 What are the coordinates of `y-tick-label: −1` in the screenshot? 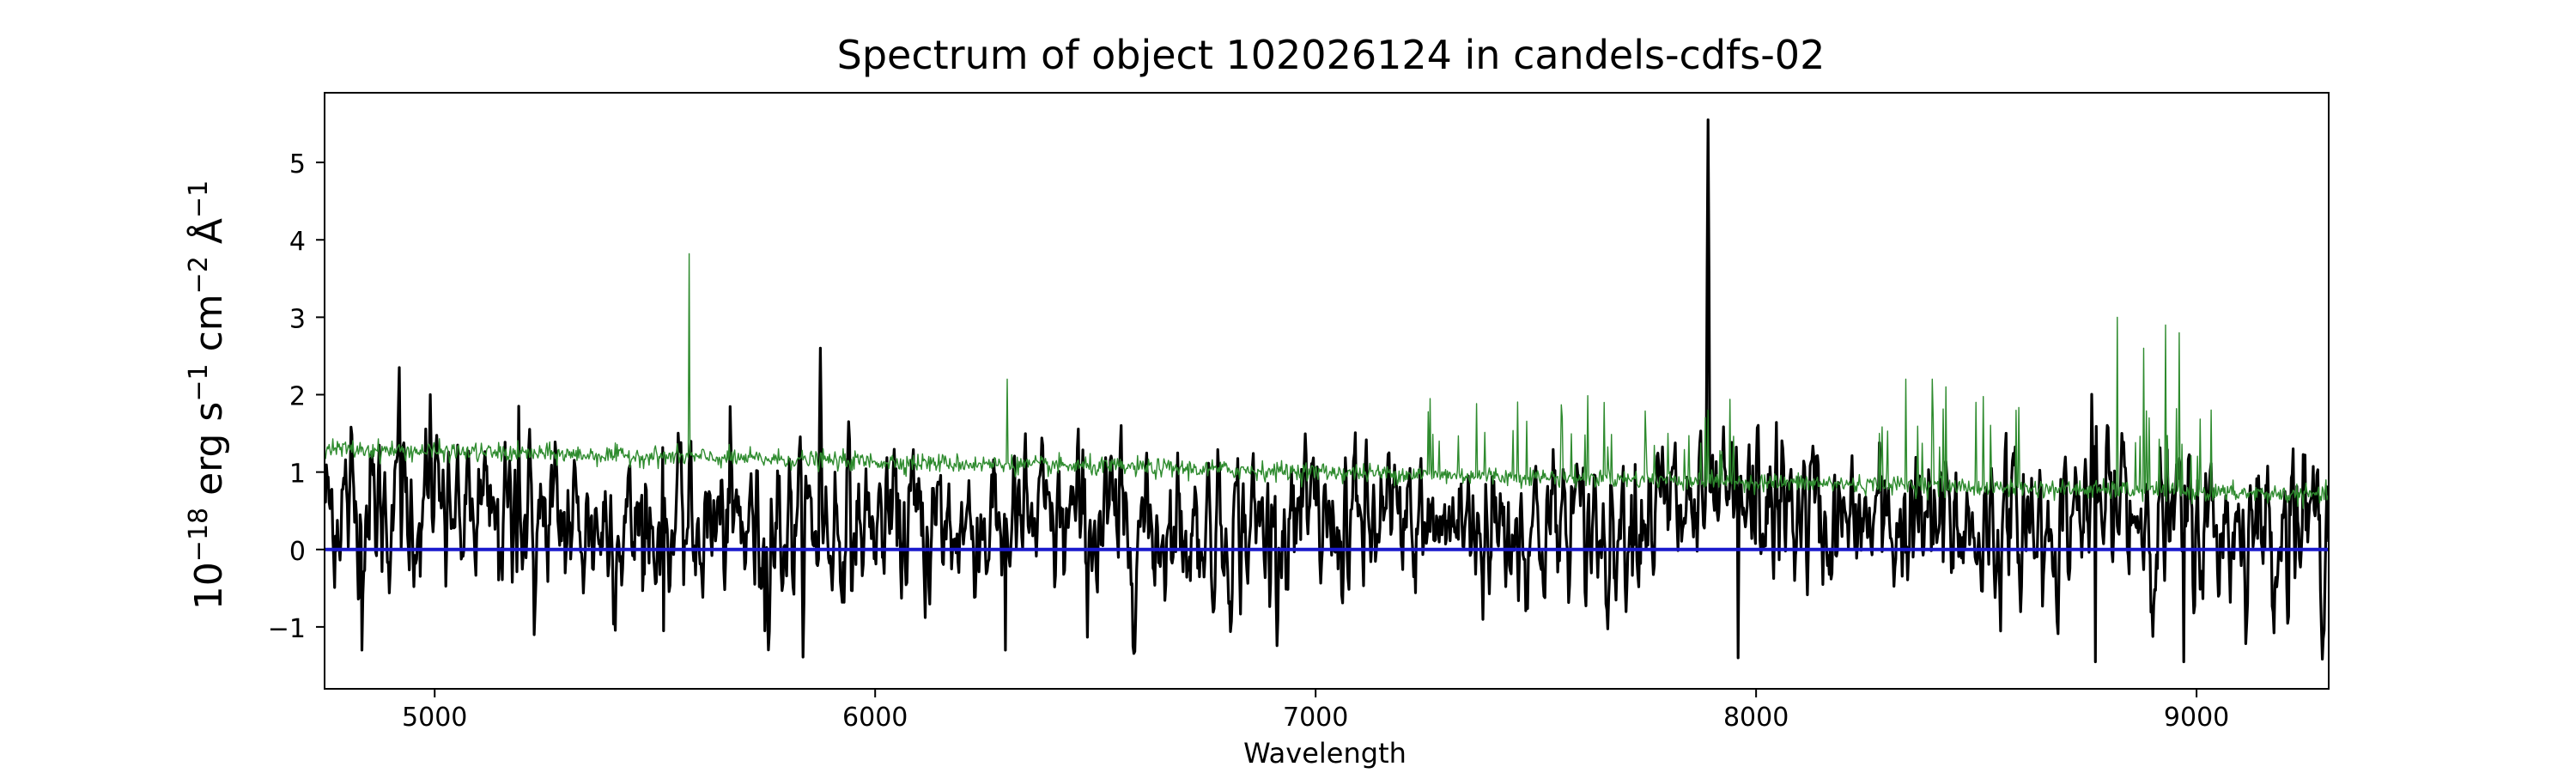 It's located at (287, 629).